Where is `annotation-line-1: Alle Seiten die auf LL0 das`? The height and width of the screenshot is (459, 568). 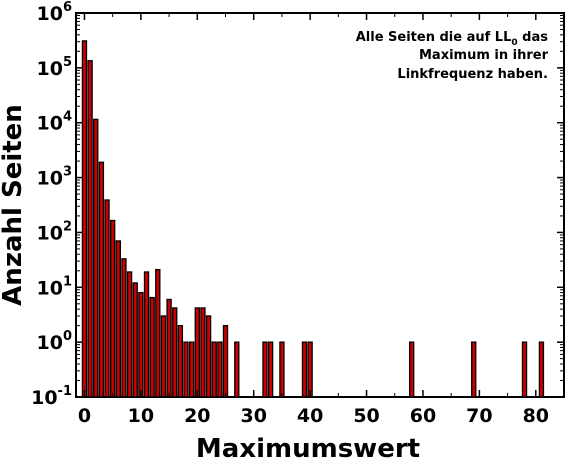 annotation-line-1: Alle Seiten die auf LL0 das is located at coordinates (452, 39).